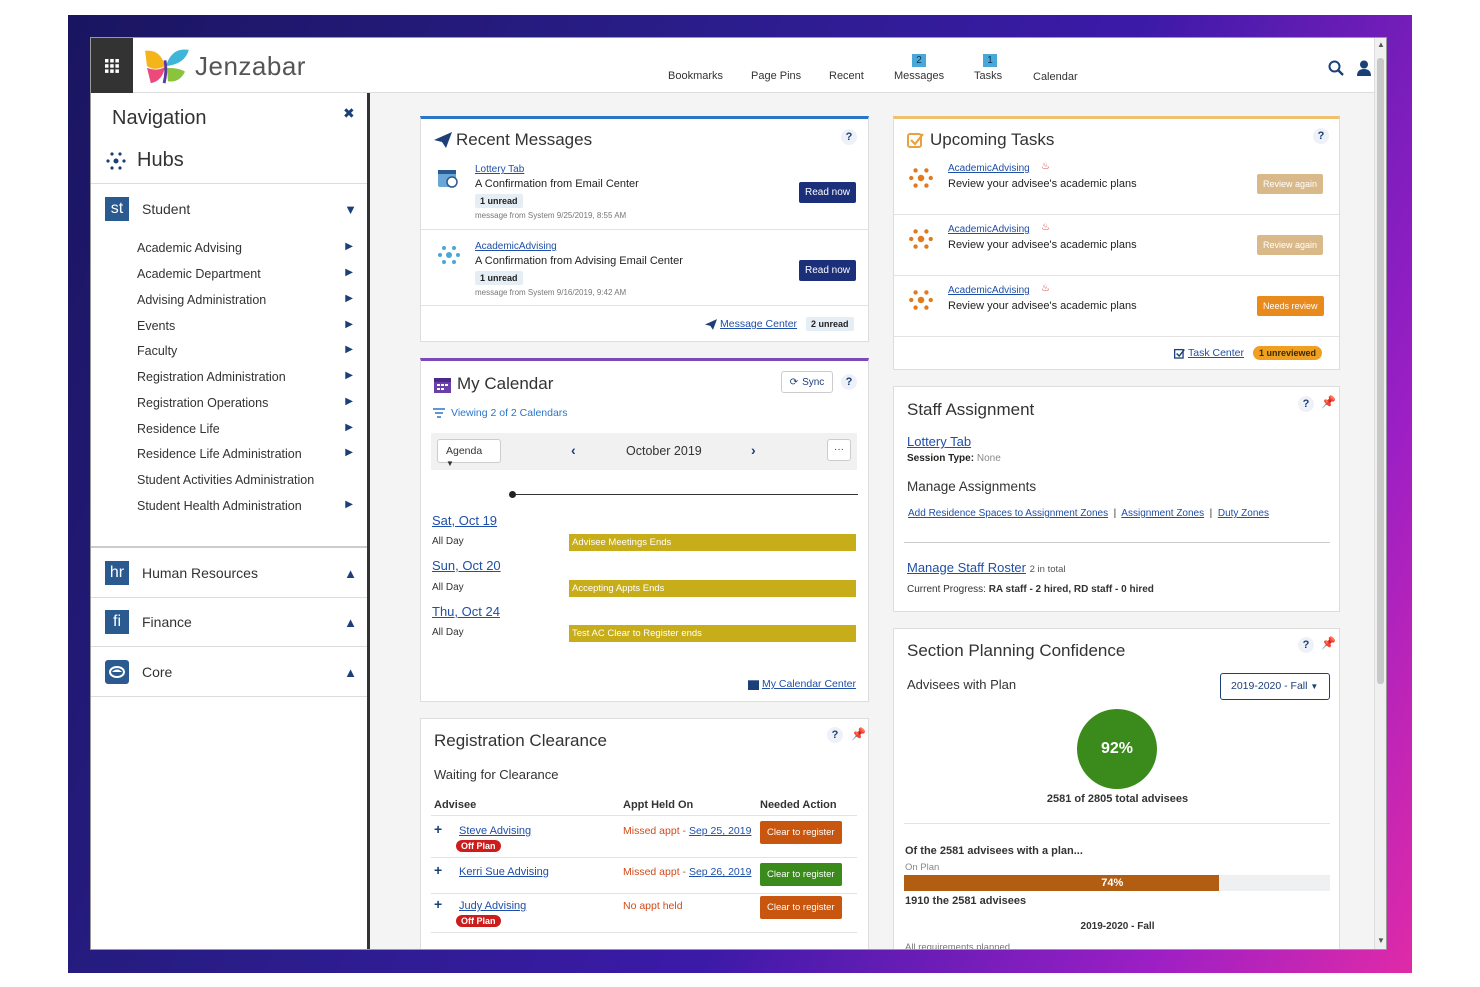  What do you see at coordinates (245, 429) in the screenshot?
I see `sidebar-item-residence-life: Residence Life ▶` at bounding box center [245, 429].